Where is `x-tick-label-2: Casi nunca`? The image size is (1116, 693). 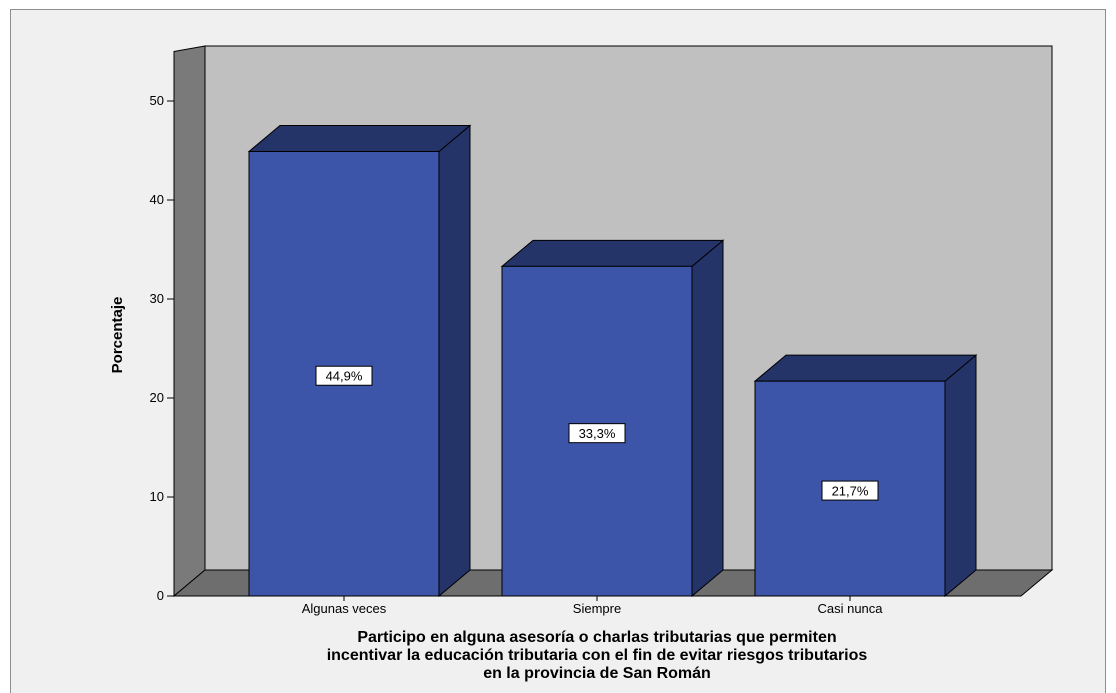
x-tick-label-2: Casi nunca is located at coordinates (850, 608).